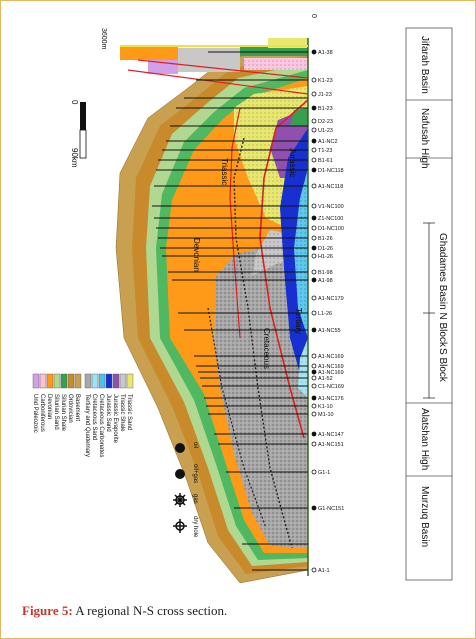 The width and height of the screenshot is (476, 639). Describe the element at coordinates (325, 407) in the screenshot. I see `well-label: K1-10` at that location.